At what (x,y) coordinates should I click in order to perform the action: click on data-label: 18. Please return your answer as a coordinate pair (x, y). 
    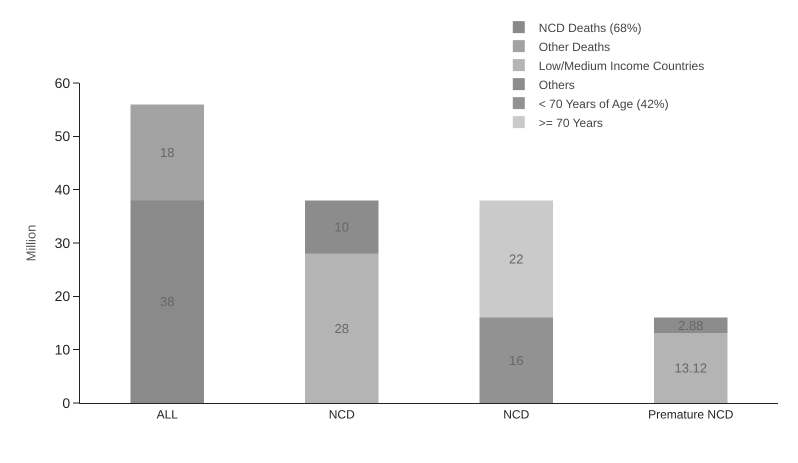
    Looking at the image, I should click on (167, 152).